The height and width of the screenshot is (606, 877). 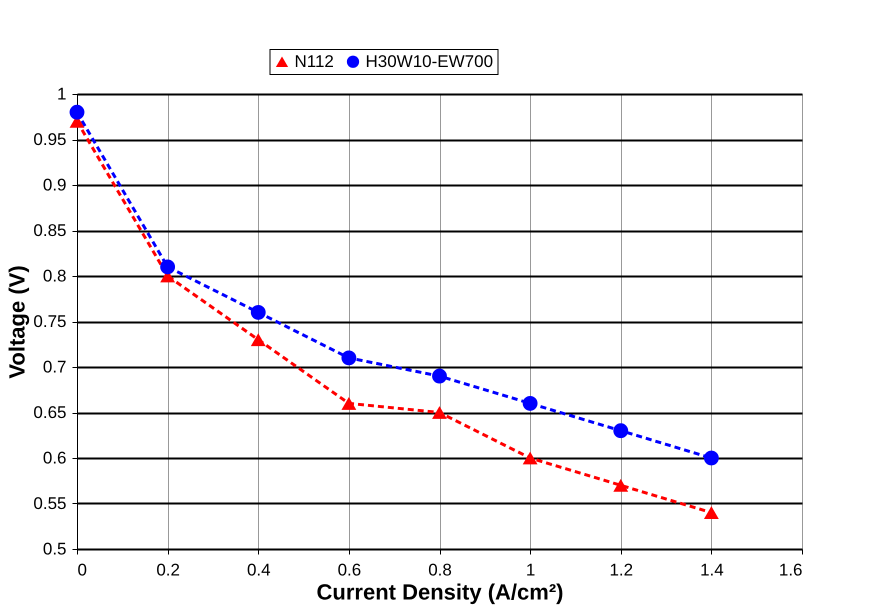 I want to click on x-tick-label: 0.4, so click(x=258, y=570).